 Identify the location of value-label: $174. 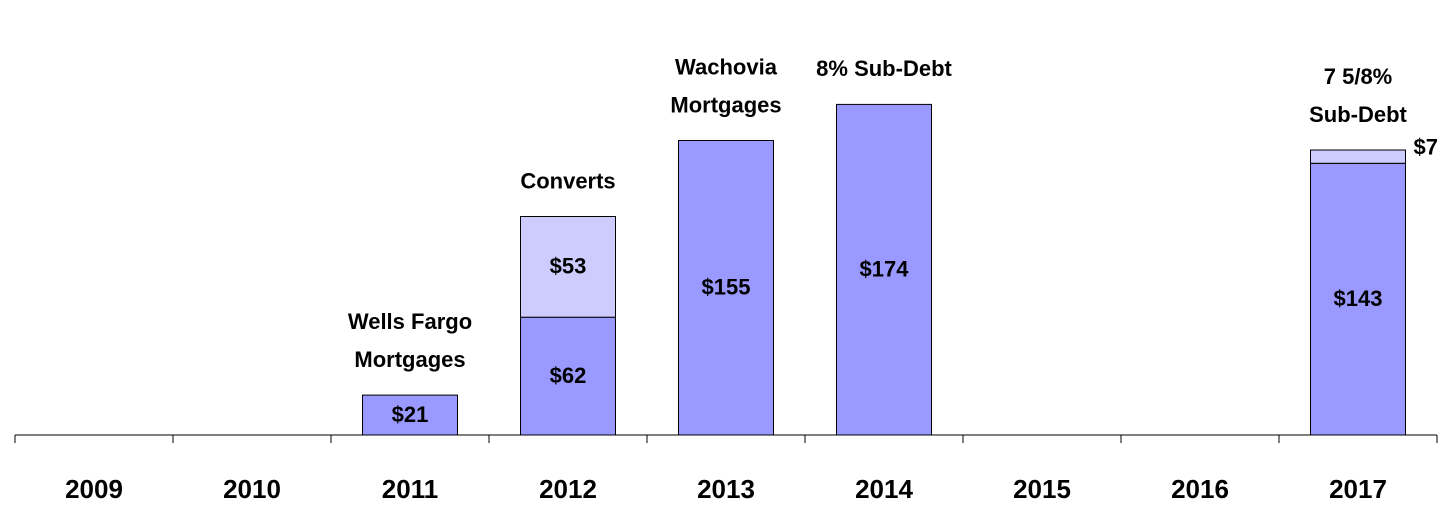
(885, 269).